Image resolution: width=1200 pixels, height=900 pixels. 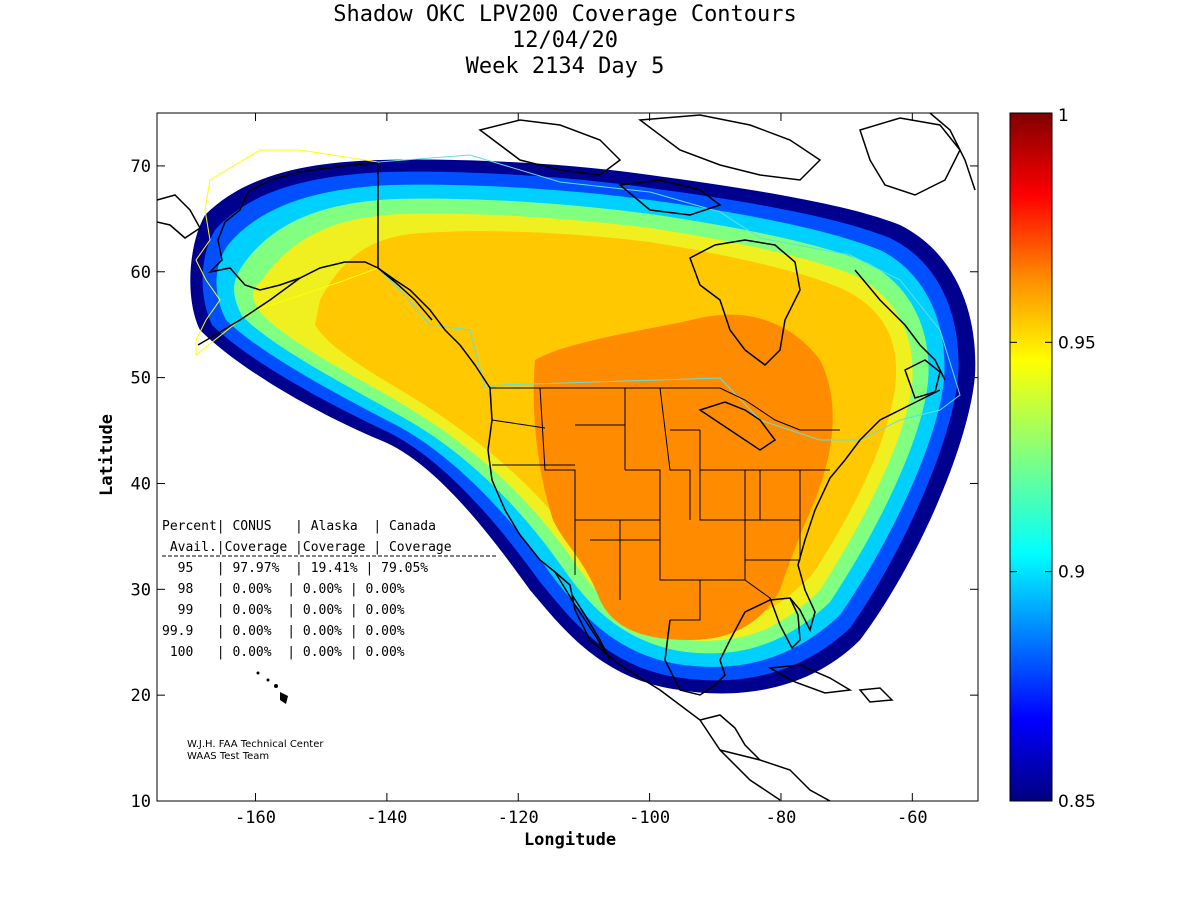 I want to click on table-header-2: Avail.|Coverage |Coverage | Coverage, so click(x=307, y=547).